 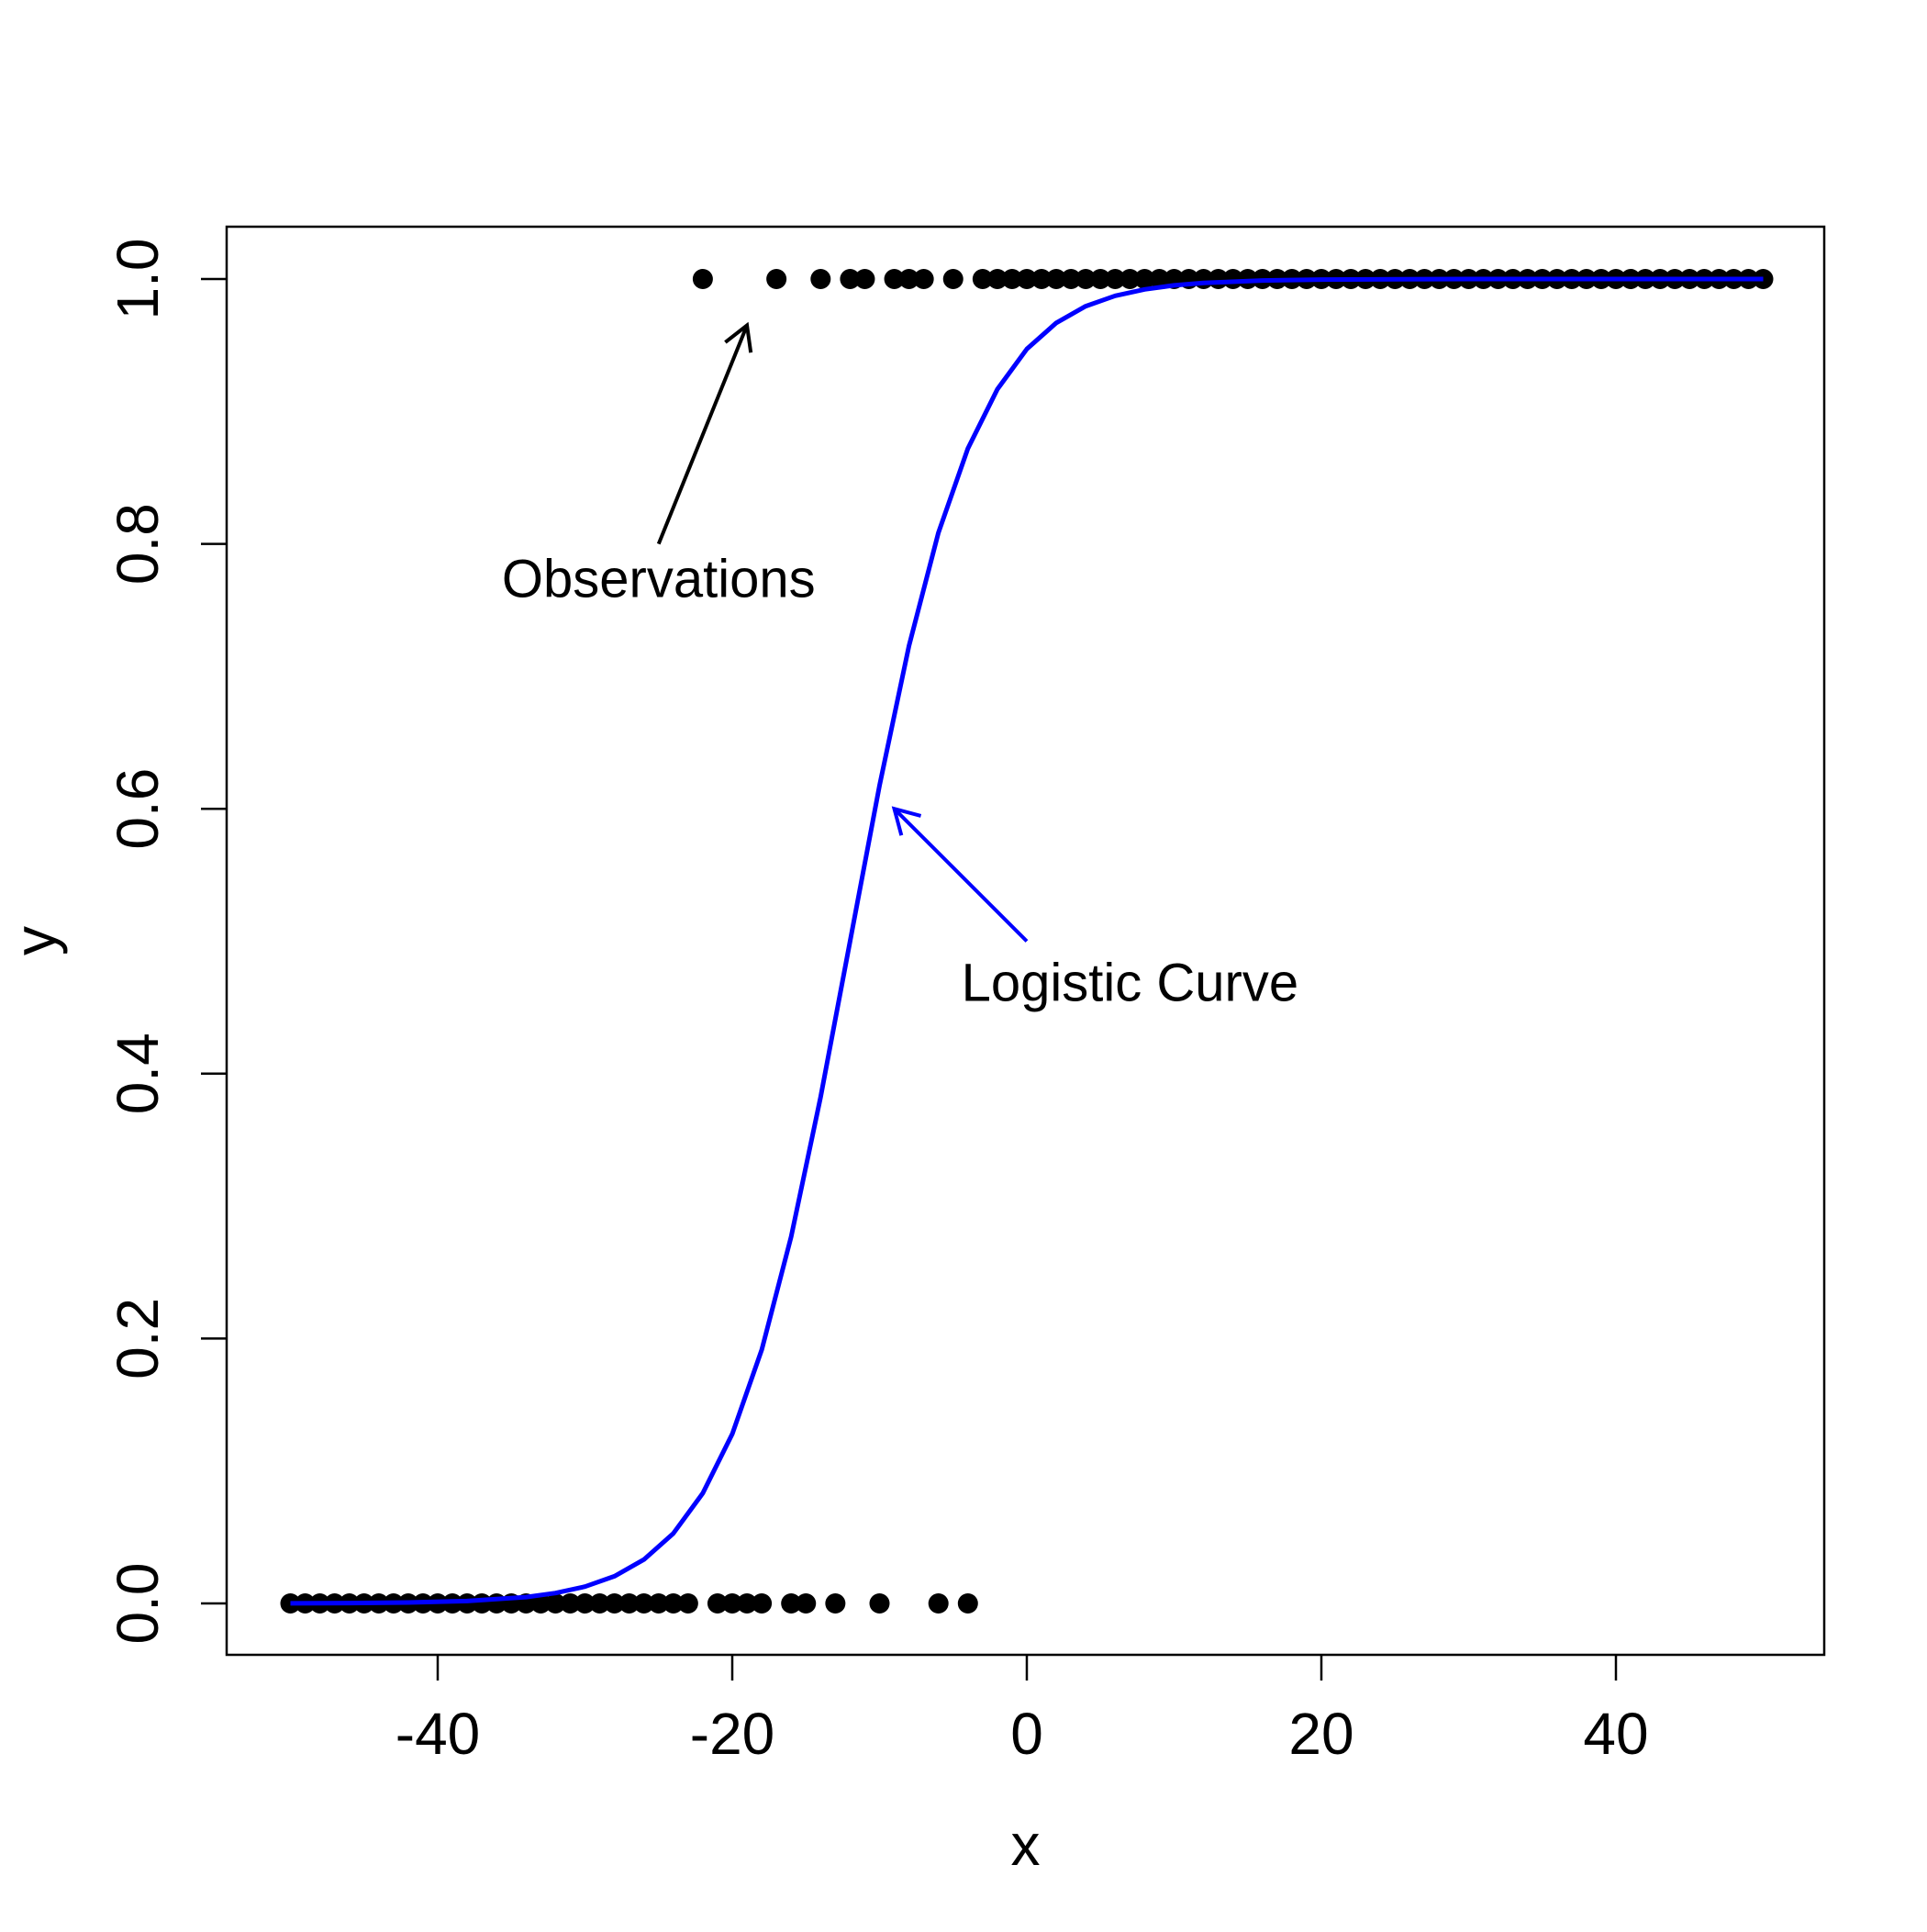 I want to click on y-tick-label: 0.2, so click(x=138, y=1338).